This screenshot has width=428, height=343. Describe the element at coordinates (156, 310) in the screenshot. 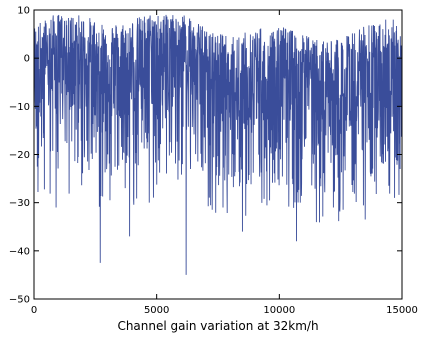

I see `x-tick-label: 5000` at that location.